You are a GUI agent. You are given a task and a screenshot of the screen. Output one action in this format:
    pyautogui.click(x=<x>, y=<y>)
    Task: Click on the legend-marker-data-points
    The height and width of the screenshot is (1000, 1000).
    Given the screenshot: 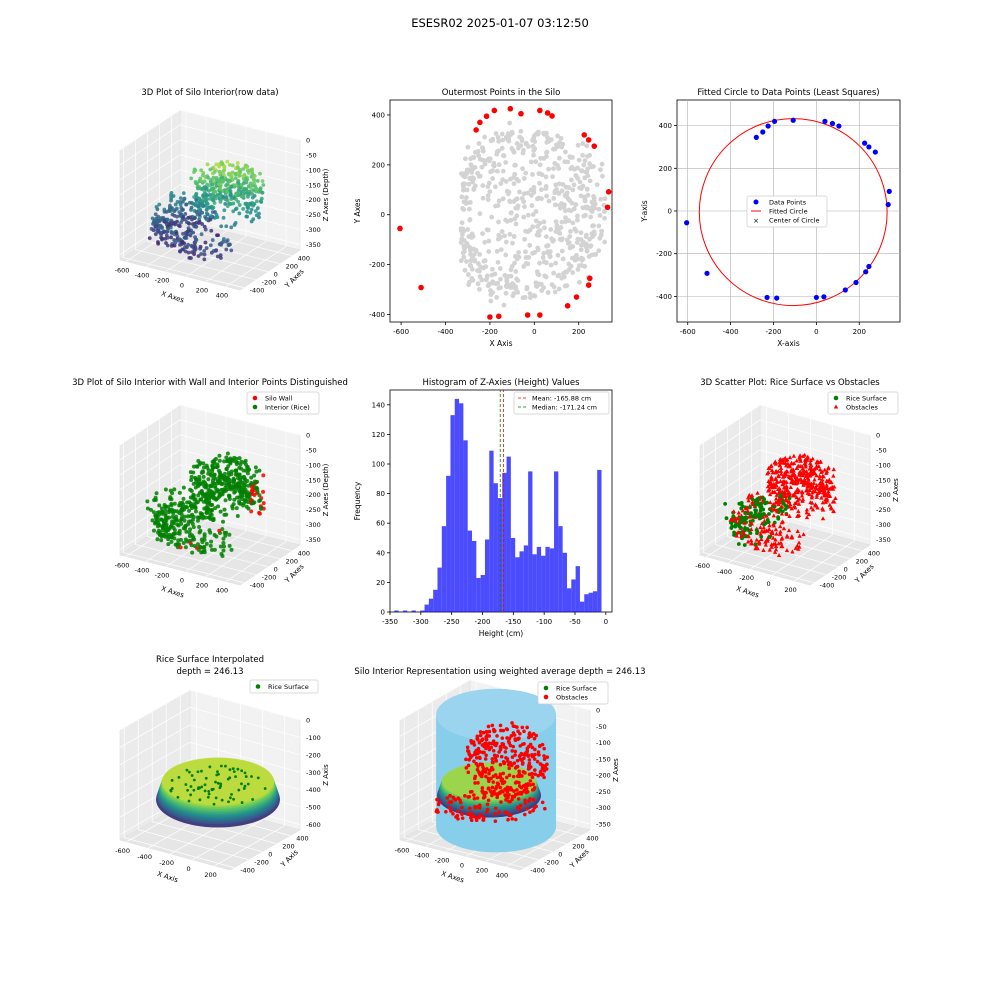 What is the action you would take?
    pyautogui.click(x=756, y=202)
    